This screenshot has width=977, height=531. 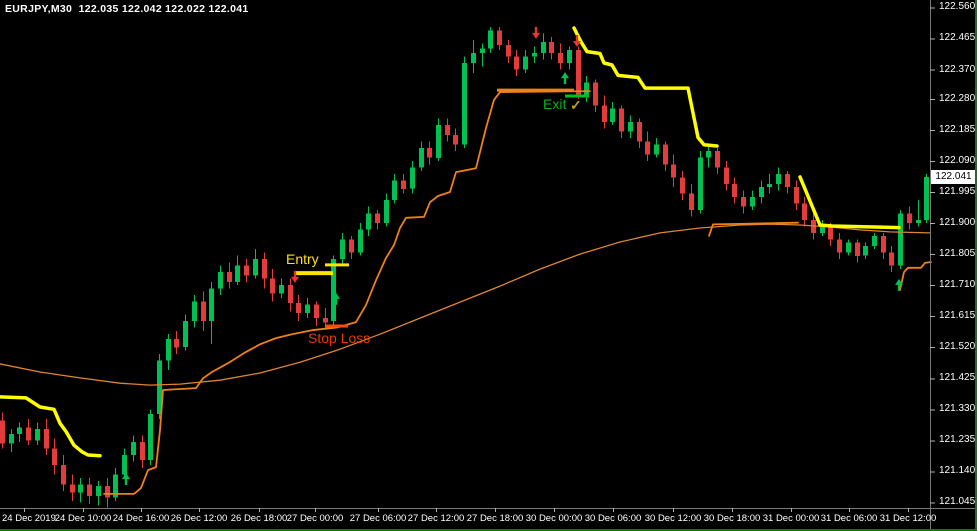 What do you see at coordinates (673, 518) in the screenshot?
I see `time-axis-label: 30 Dec 12:00` at bounding box center [673, 518].